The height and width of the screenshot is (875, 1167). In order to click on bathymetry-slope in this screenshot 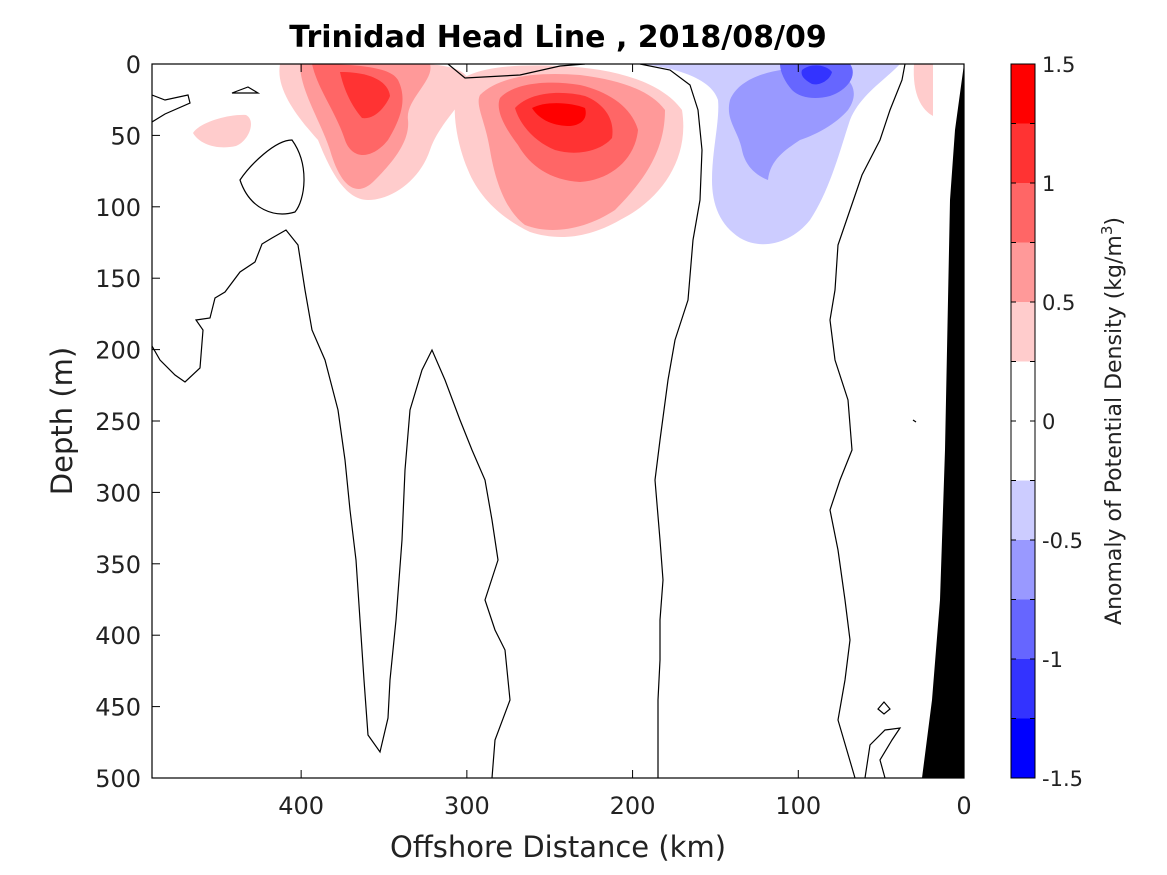, I will do `click(943, 421)`.